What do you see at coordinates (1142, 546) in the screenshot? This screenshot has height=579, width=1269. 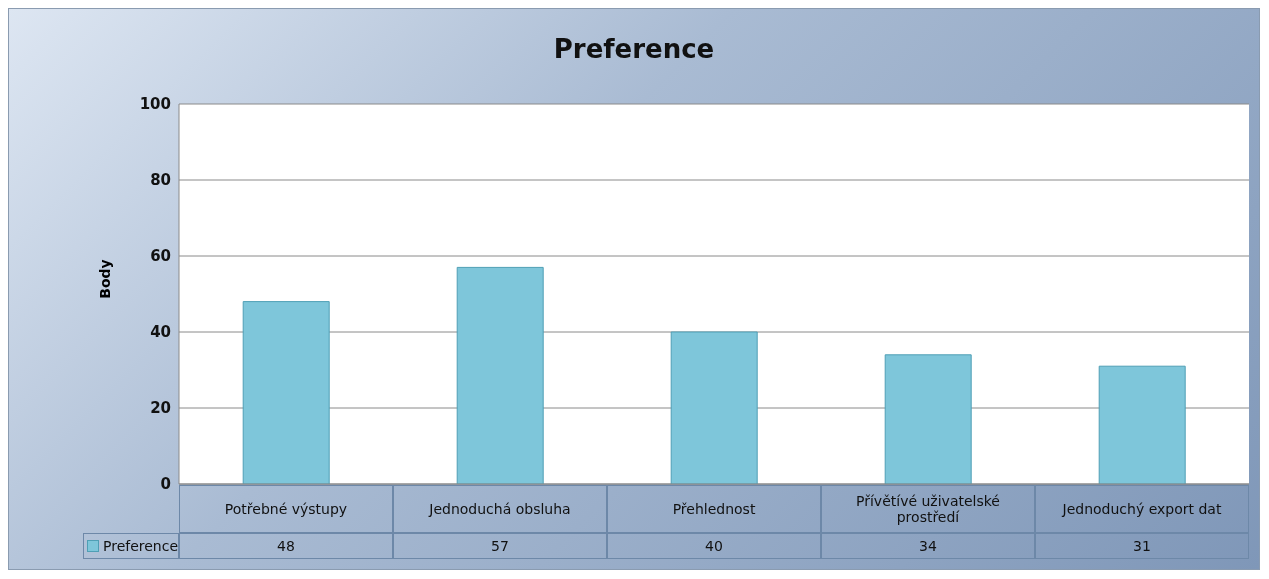 I see `data-label: 31` at bounding box center [1142, 546].